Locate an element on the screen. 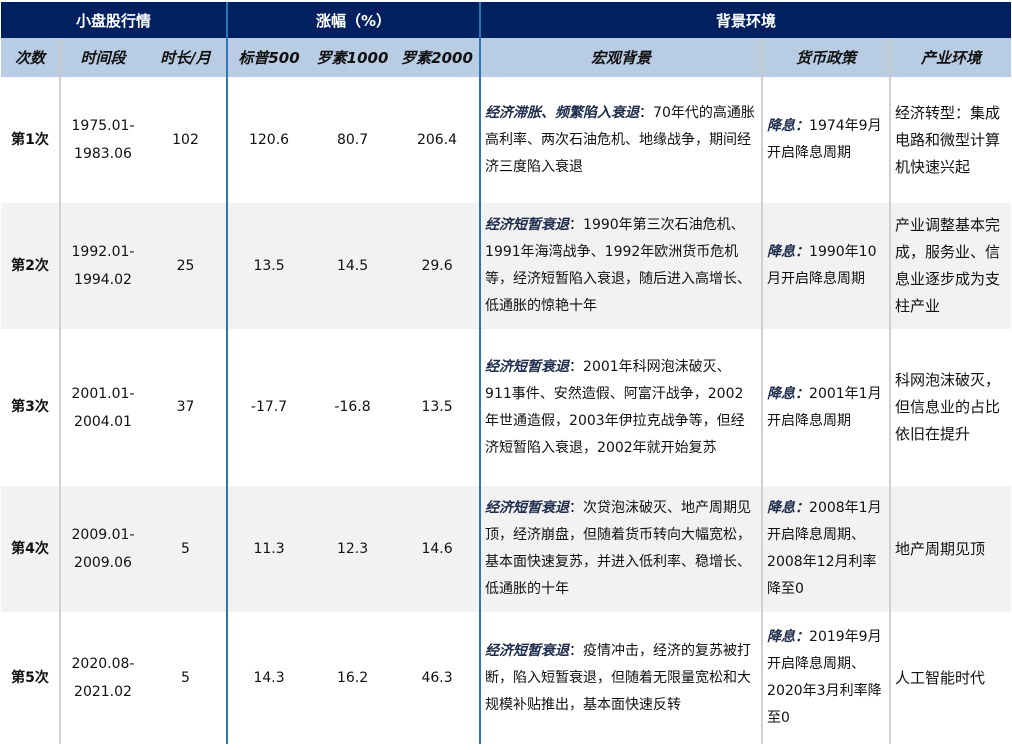 Image resolution: width=1012 pixels, height=750 pixels. russell2000-gain: 206.4 is located at coordinates (437, 139).